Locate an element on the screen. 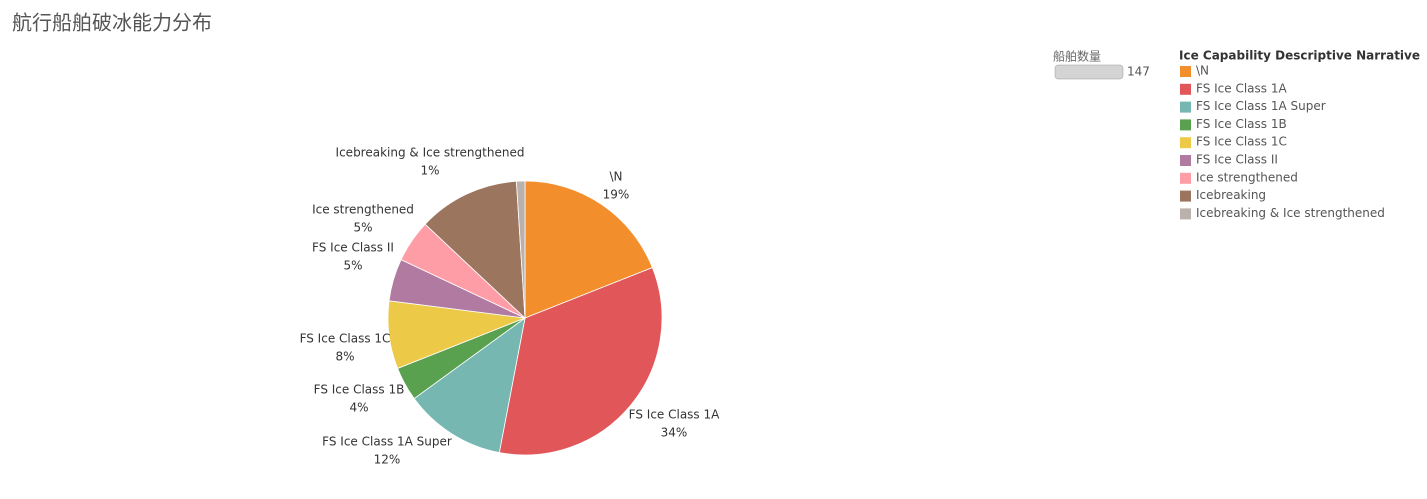  legend-label: FS Ice Class II is located at coordinates (1237, 160).